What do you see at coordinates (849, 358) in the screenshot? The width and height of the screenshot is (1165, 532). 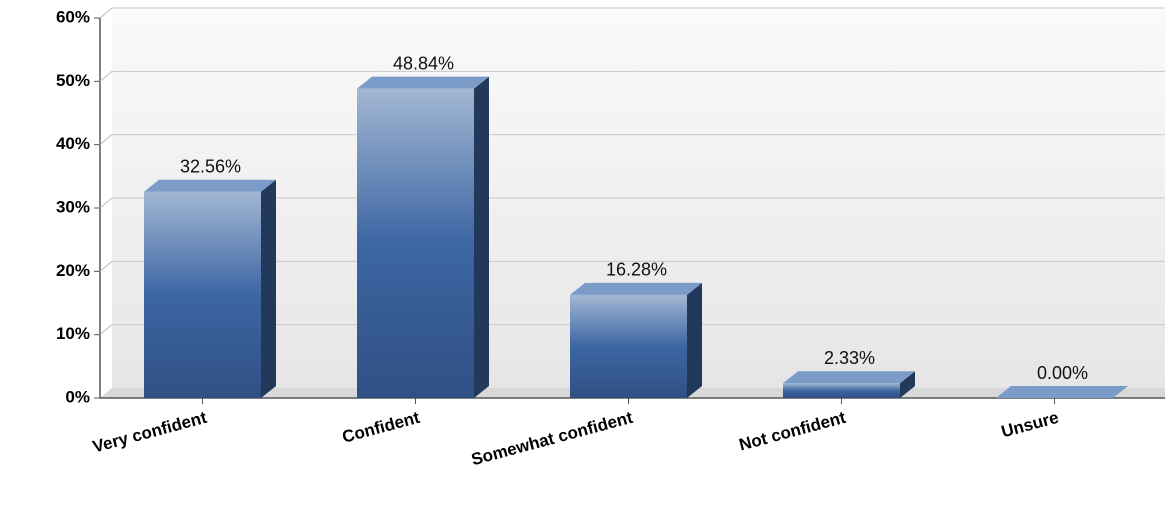 I see `value-label: 2.33%` at bounding box center [849, 358].